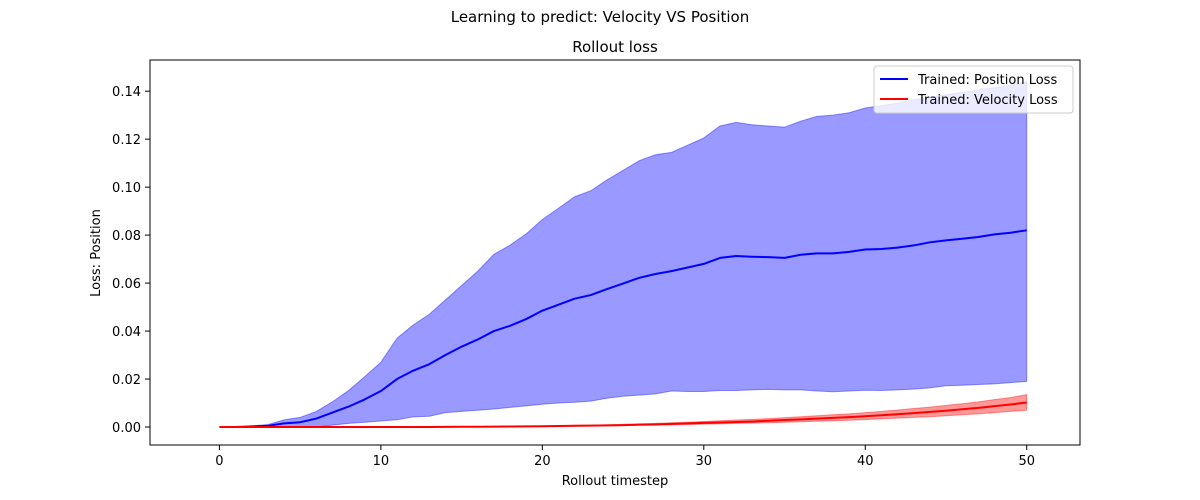  Describe the element at coordinates (131, 260) in the screenshot. I see `y-axis: 0.00 0.02 0.04 0.06 0.08 0.10 0.12 0.14` at that location.